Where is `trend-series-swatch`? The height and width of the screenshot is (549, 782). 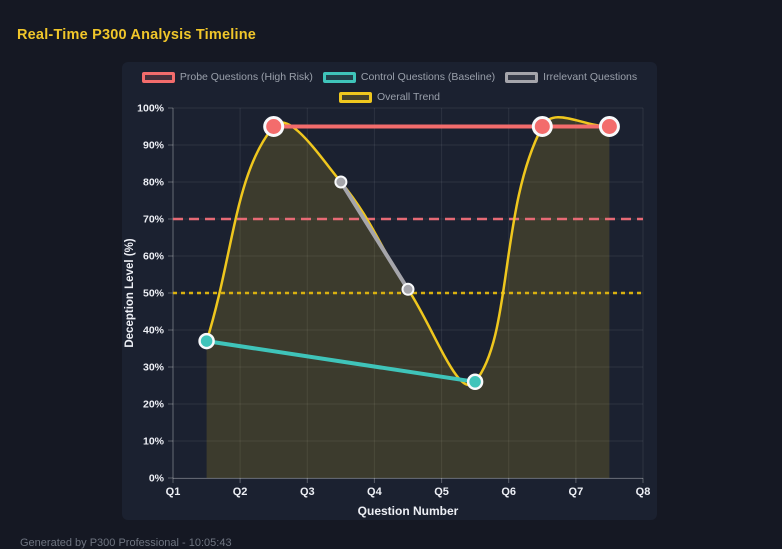
trend-series-swatch is located at coordinates (355, 97).